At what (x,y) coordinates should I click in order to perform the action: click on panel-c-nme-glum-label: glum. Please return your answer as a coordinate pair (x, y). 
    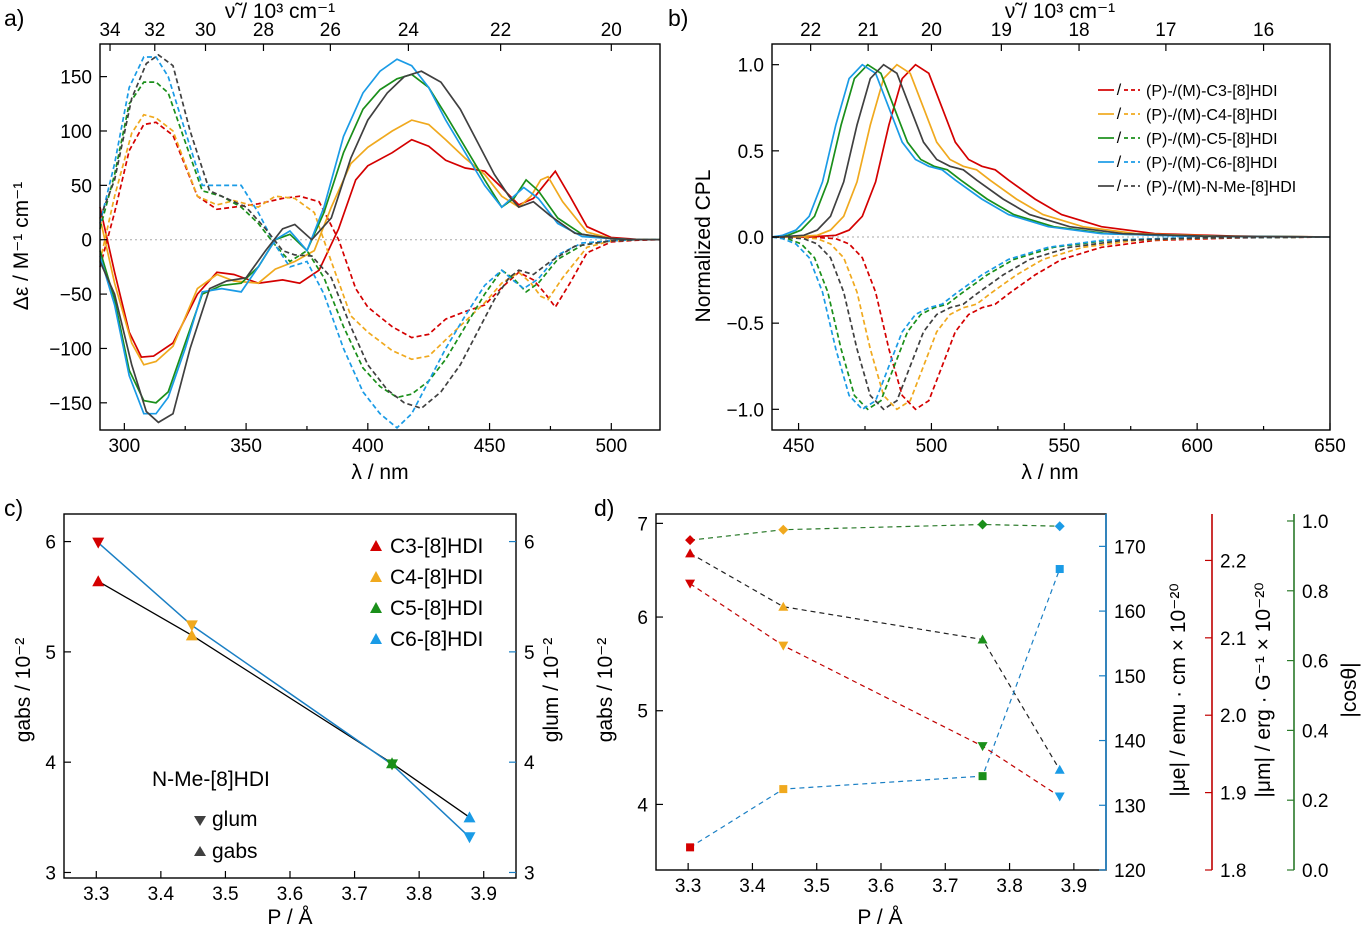
    Looking at the image, I should click on (235, 819).